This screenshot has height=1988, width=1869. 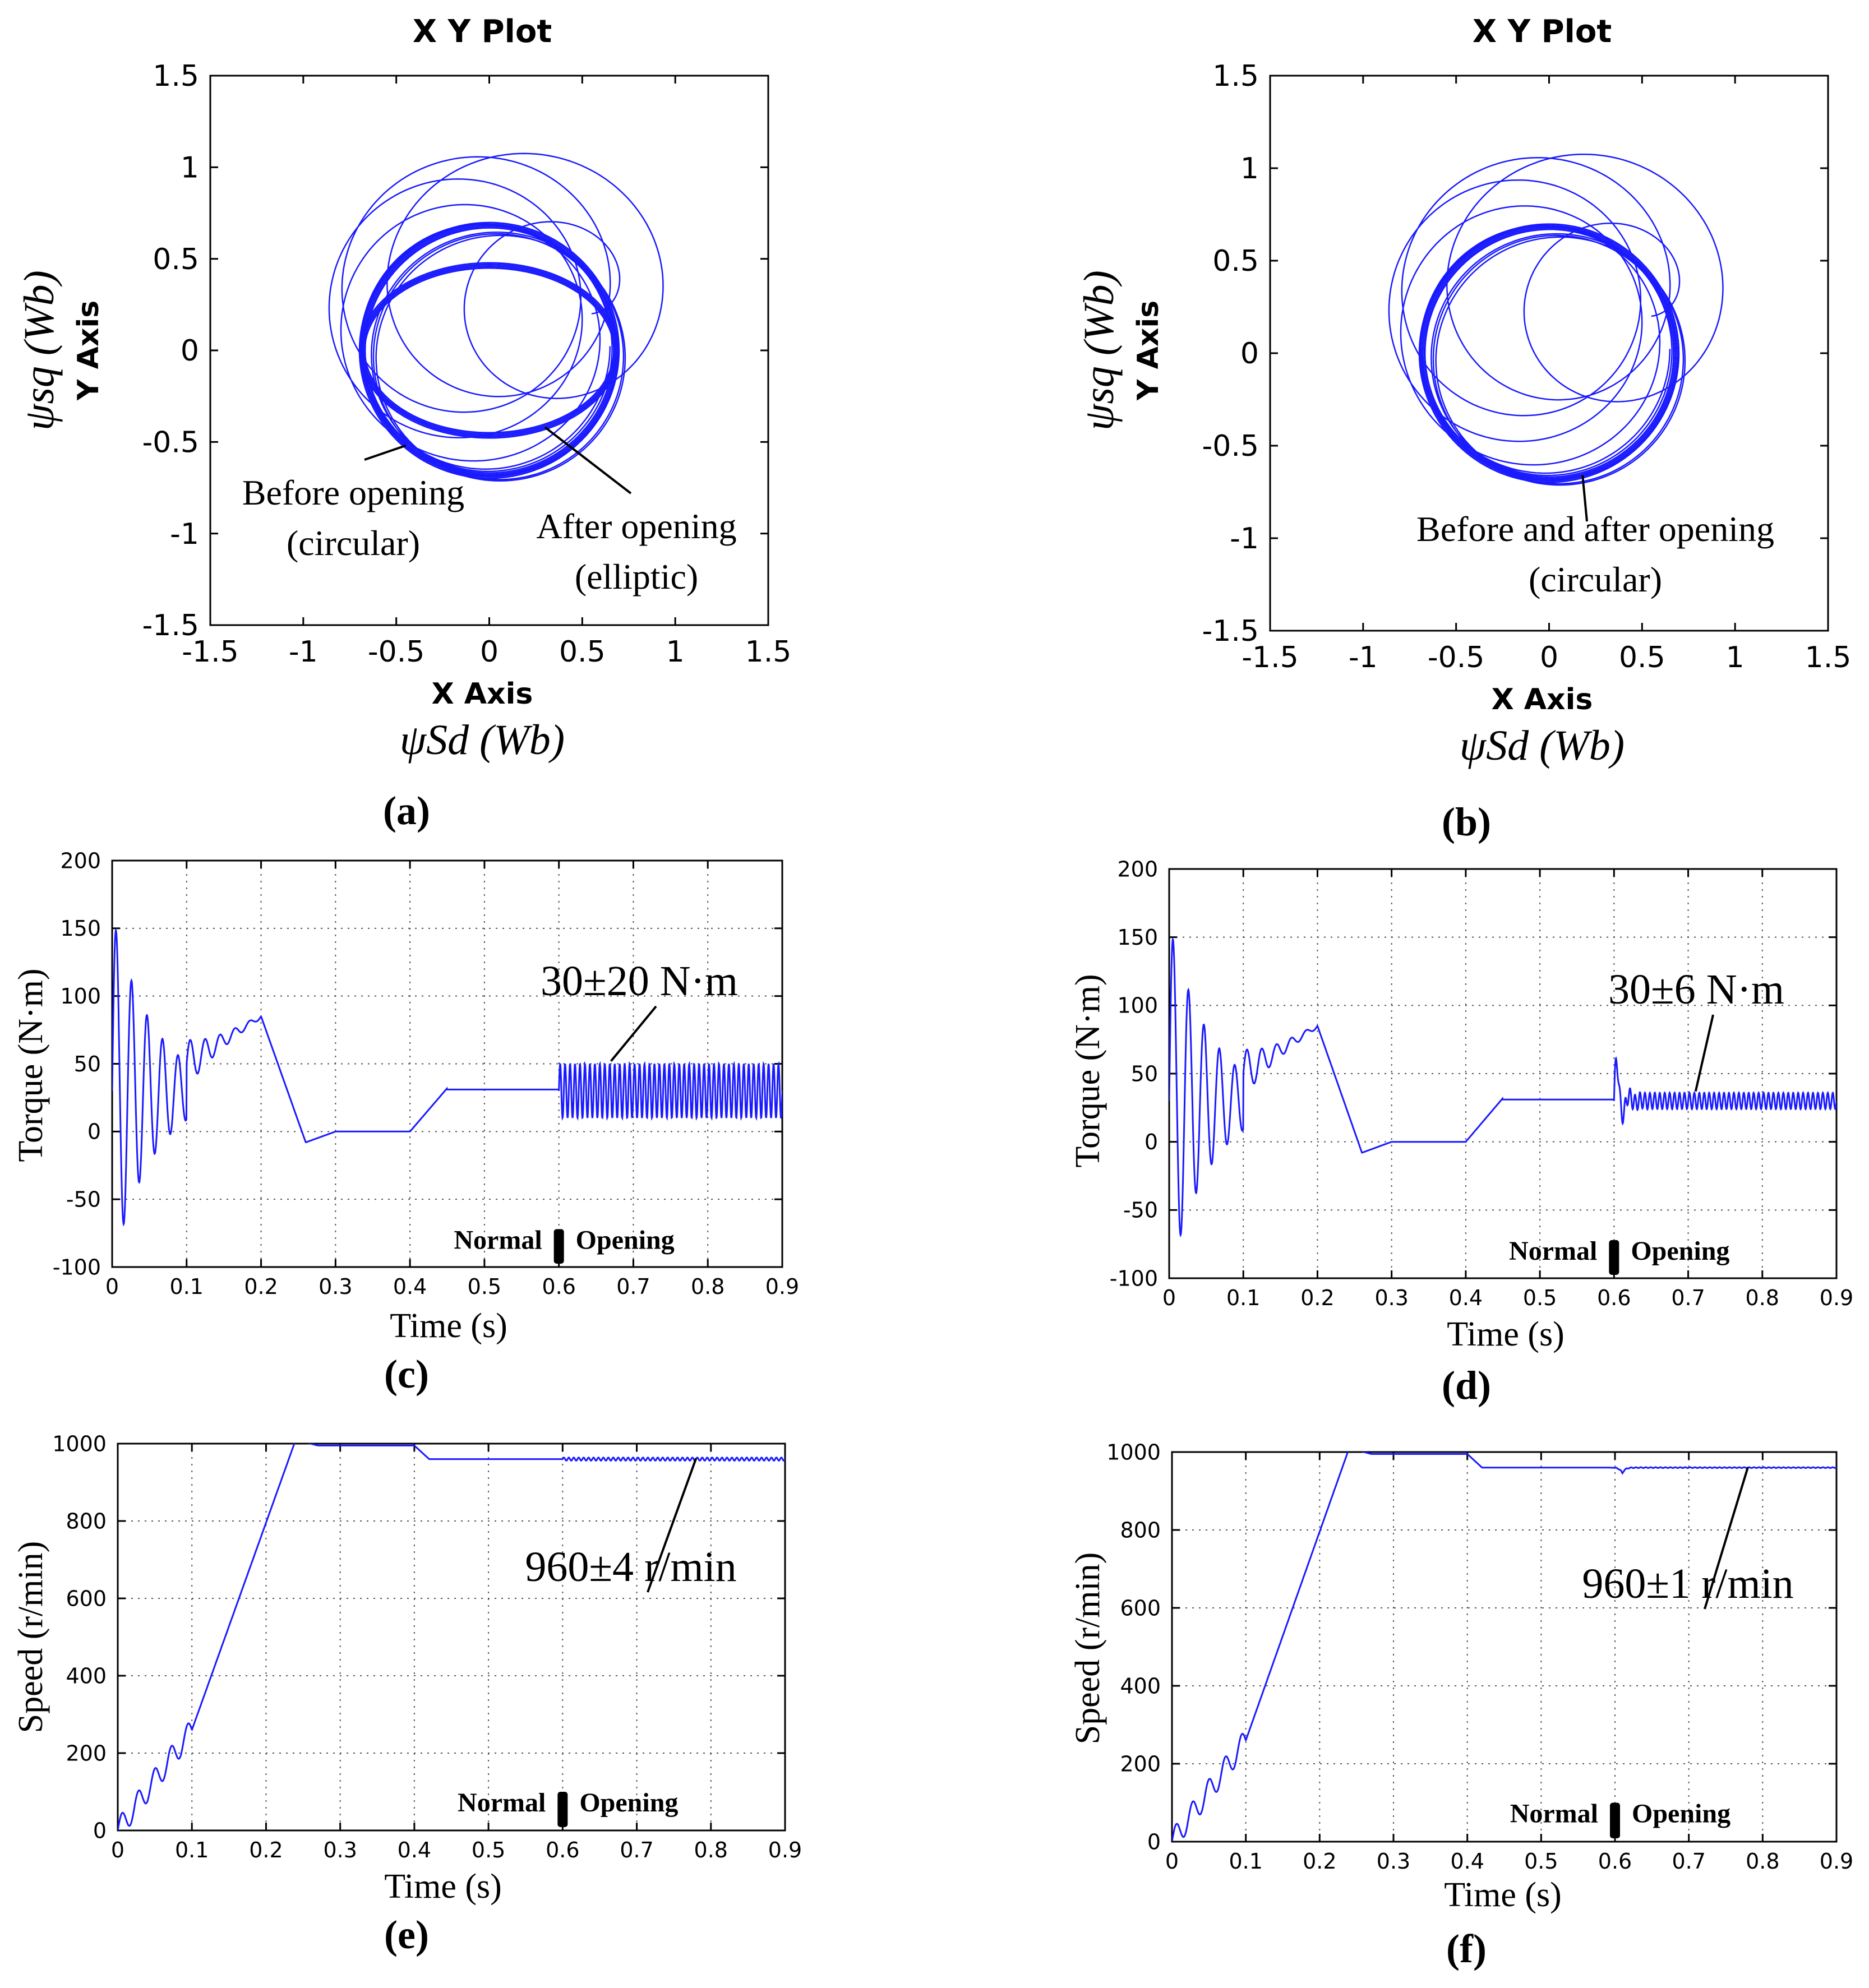 What do you see at coordinates (631, 1567) in the screenshot?
I see `annotation-text: 960±4 r/min` at bounding box center [631, 1567].